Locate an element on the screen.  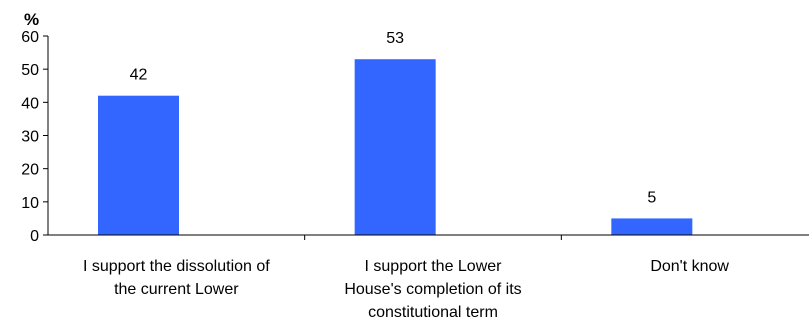
y-tick-label: 0 is located at coordinates (34, 236).